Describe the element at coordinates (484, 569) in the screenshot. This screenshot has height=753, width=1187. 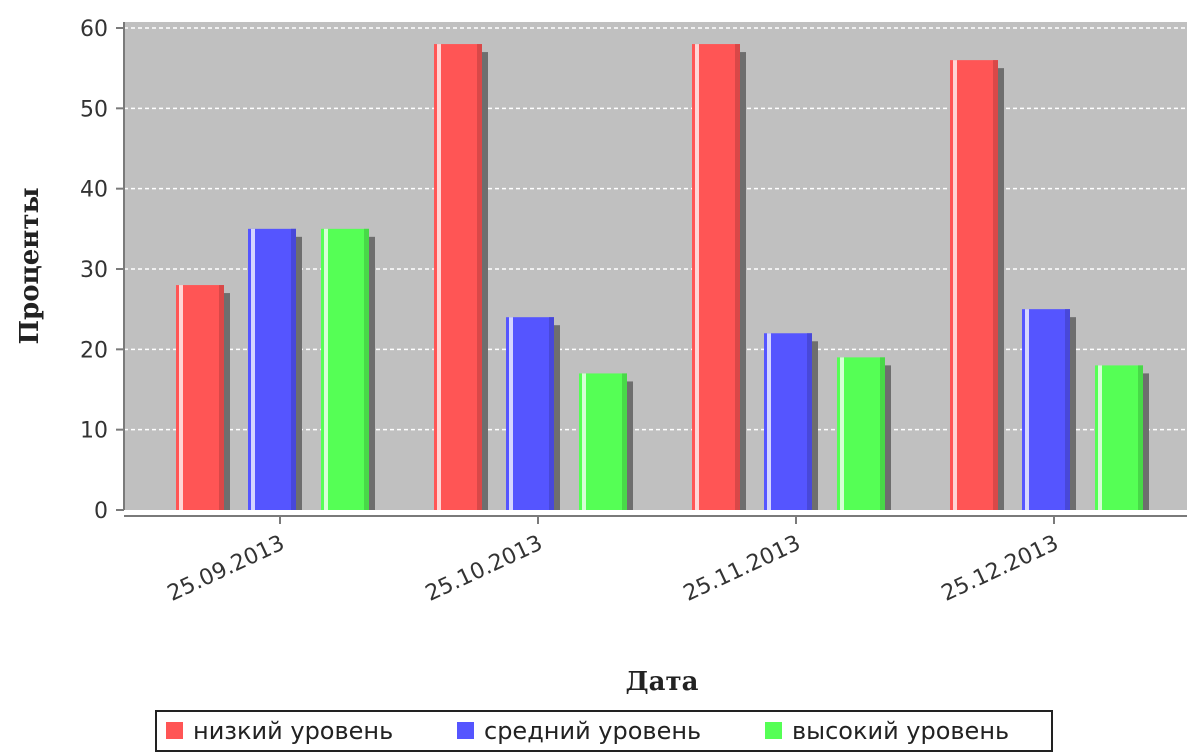
I see `x-tick-label: 25.10.2013` at that location.